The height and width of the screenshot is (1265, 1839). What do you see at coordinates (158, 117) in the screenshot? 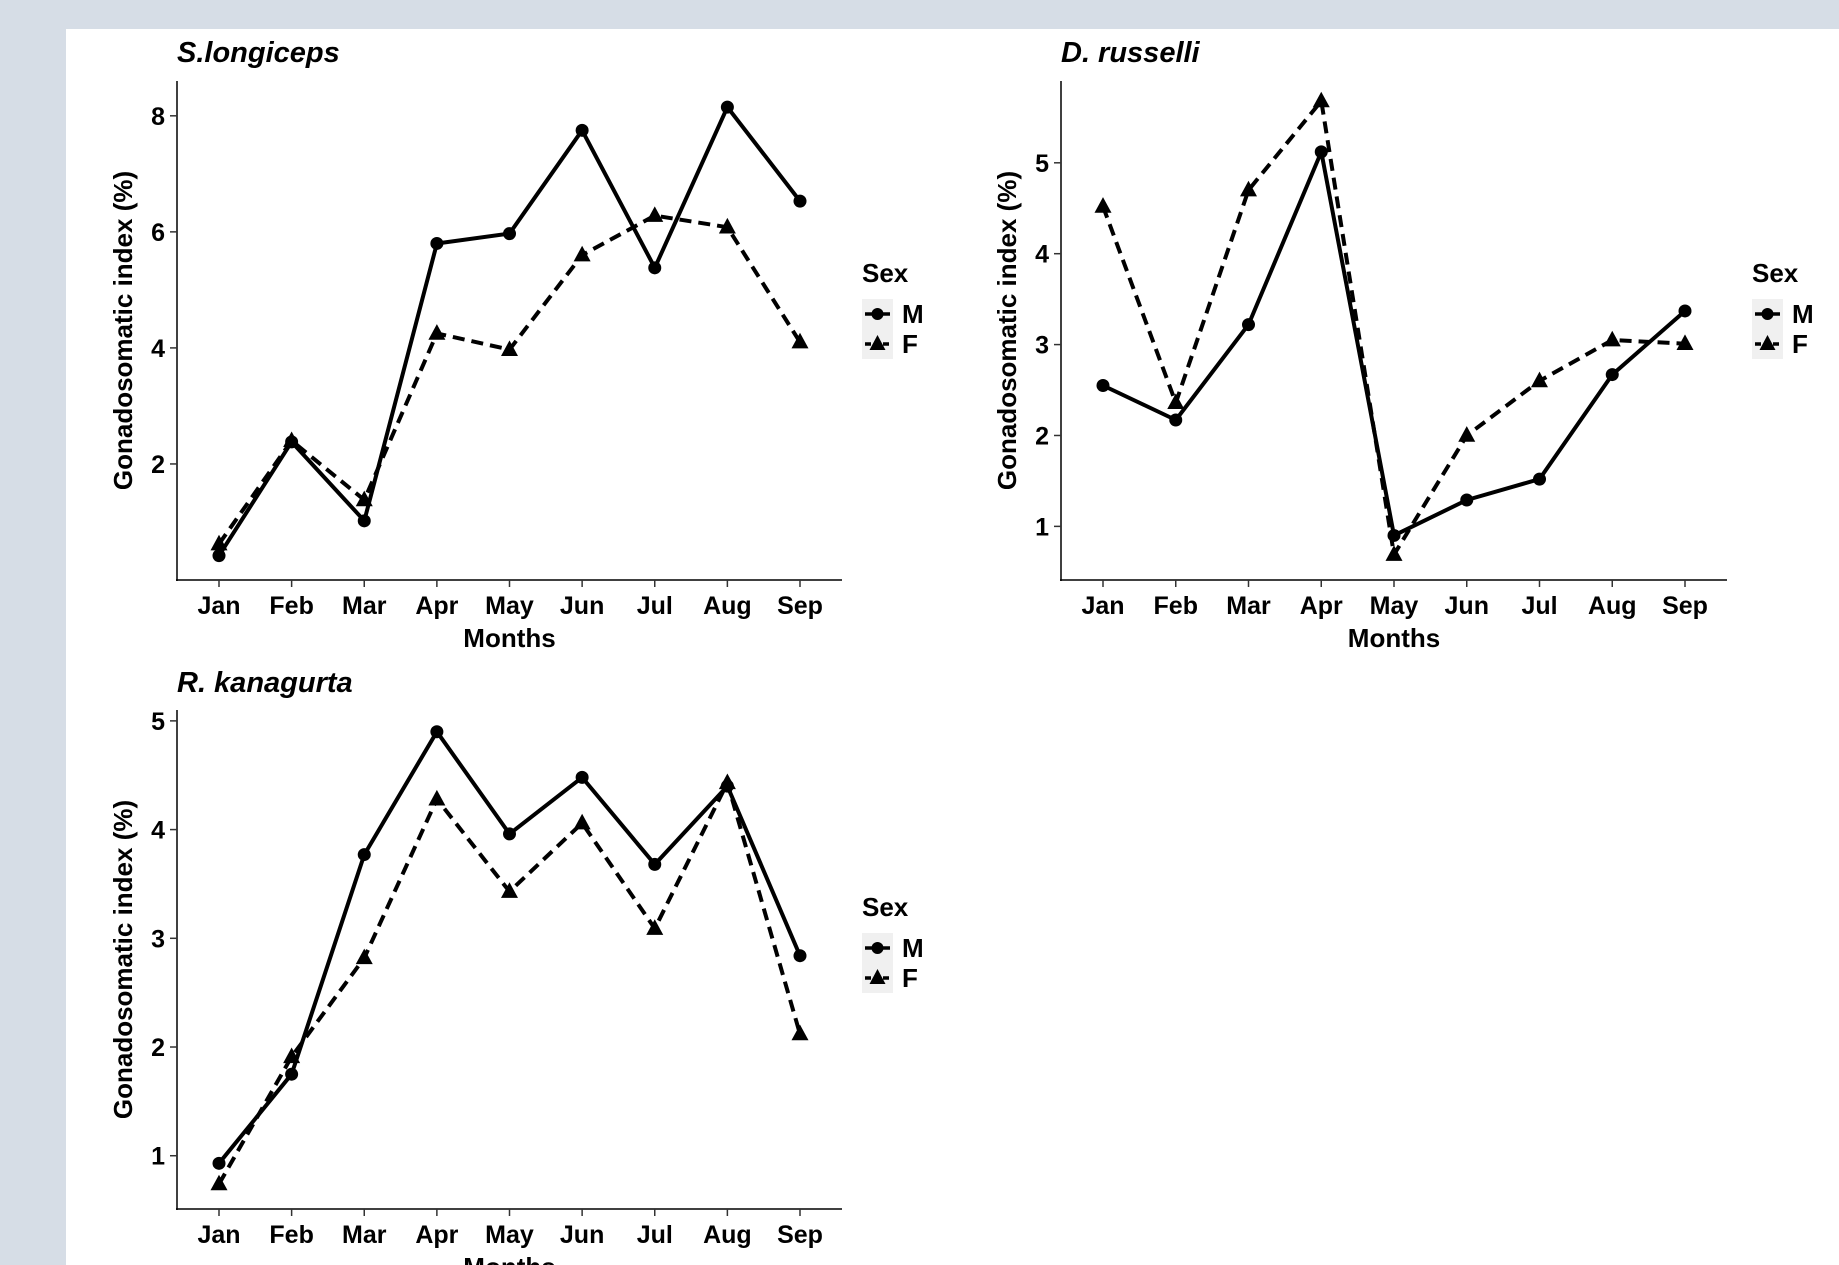
I see `panel-1-y-tick-label: 8` at bounding box center [158, 117].